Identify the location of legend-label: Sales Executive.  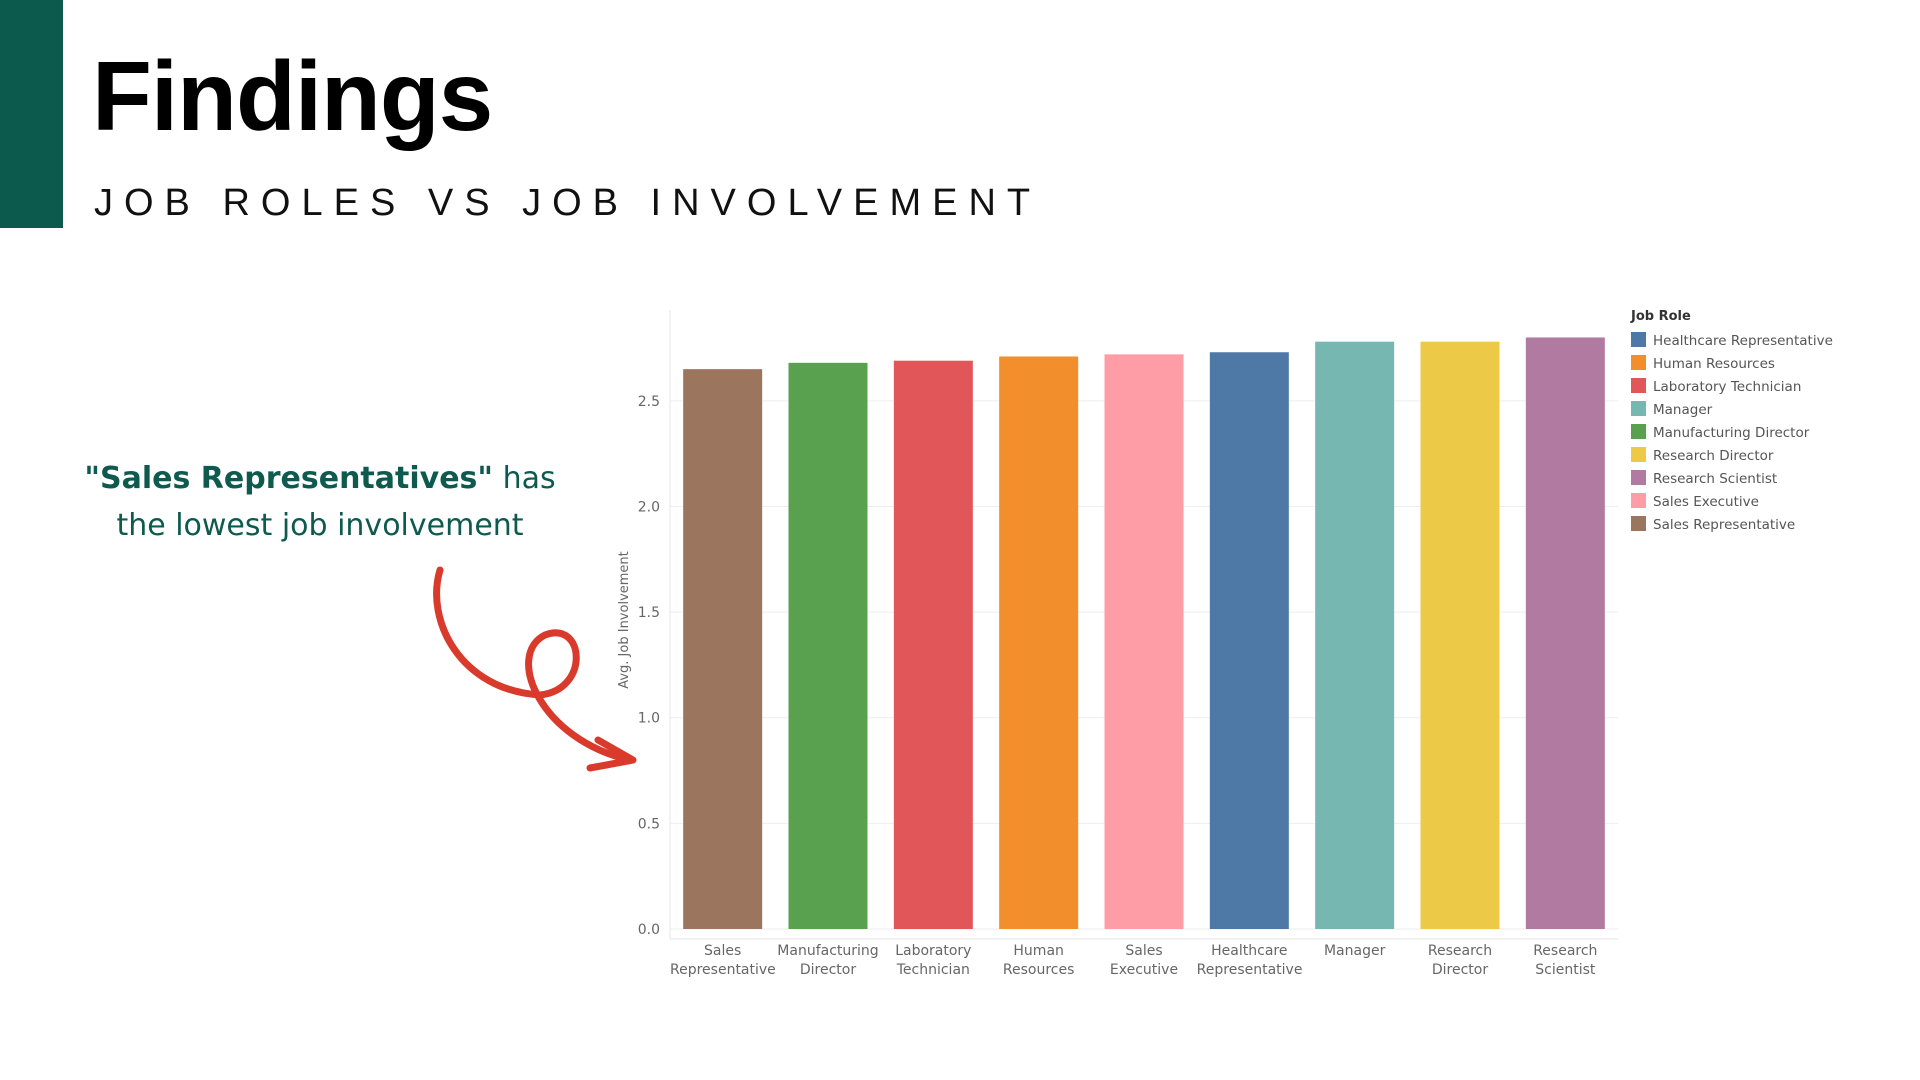
(1706, 502).